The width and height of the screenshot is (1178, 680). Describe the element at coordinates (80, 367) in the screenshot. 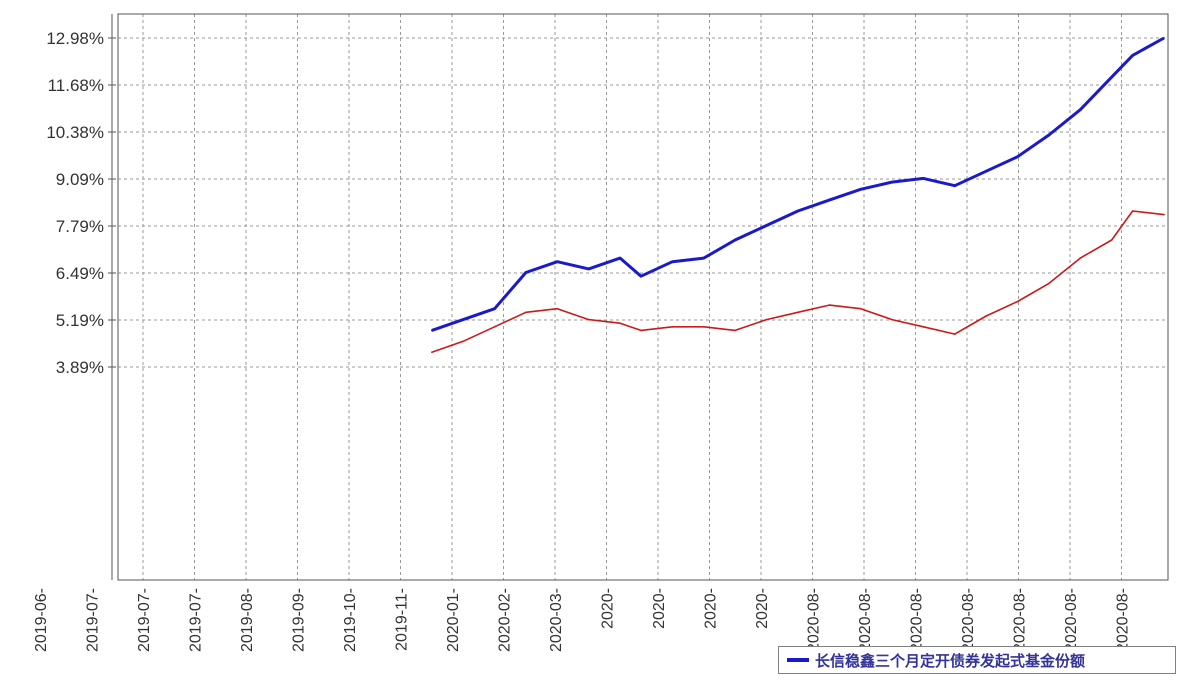

I see `y-tick-label: 3.89%` at that location.